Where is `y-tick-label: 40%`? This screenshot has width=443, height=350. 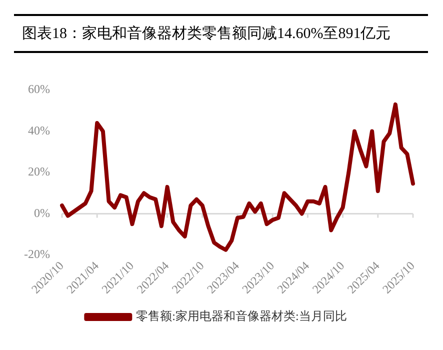 y-tick-label: 40% is located at coordinates (39, 130).